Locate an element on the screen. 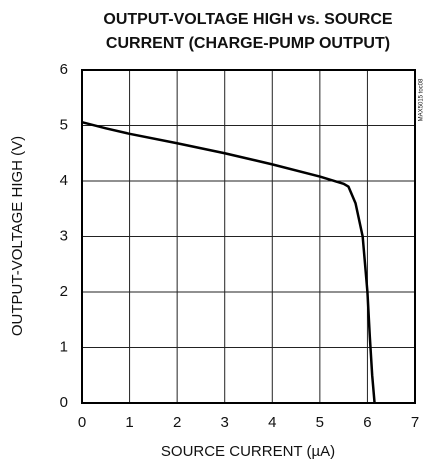 The width and height of the screenshot is (425, 470). annotation: MAX5015 toc08 is located at coordinates (422, 99).